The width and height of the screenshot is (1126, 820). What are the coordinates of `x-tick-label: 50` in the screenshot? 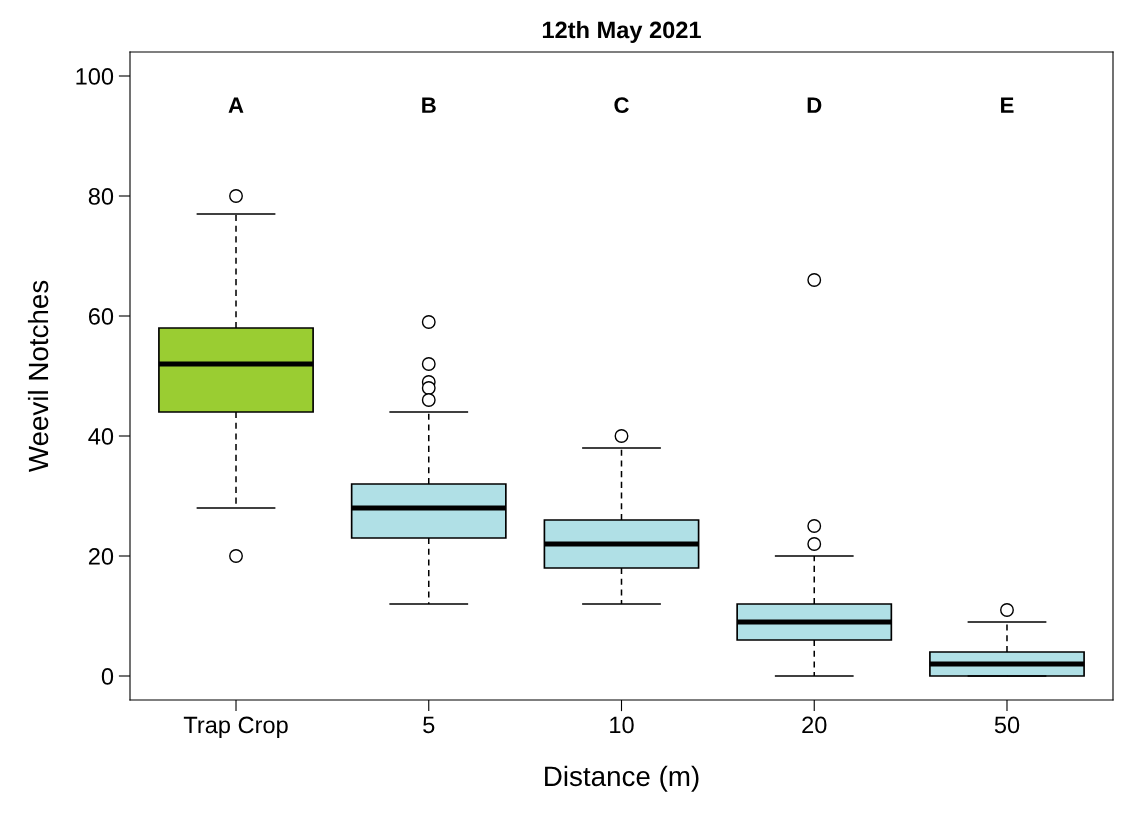 It's located at (1007, 725).